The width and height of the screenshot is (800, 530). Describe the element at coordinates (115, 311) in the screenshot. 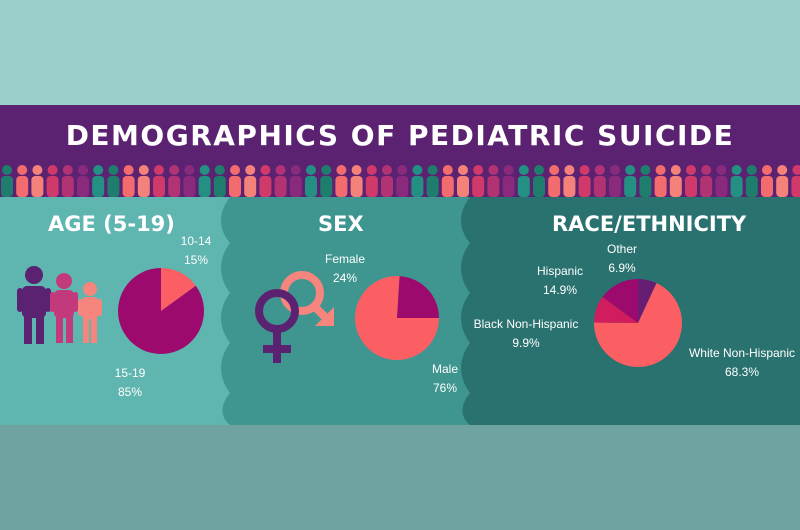

I see `panel-age-background` at that location.